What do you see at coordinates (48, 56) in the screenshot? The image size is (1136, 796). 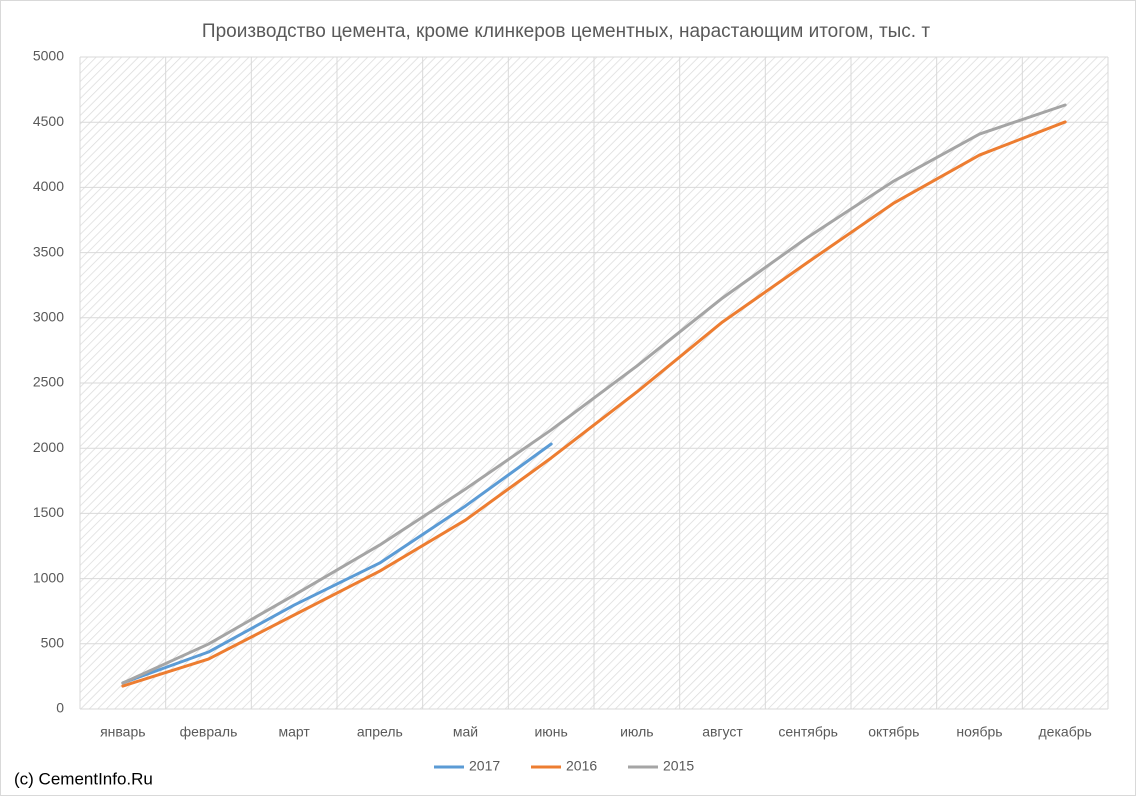 I see `y-tick-label: 5000` at bounding box center [48, 56].